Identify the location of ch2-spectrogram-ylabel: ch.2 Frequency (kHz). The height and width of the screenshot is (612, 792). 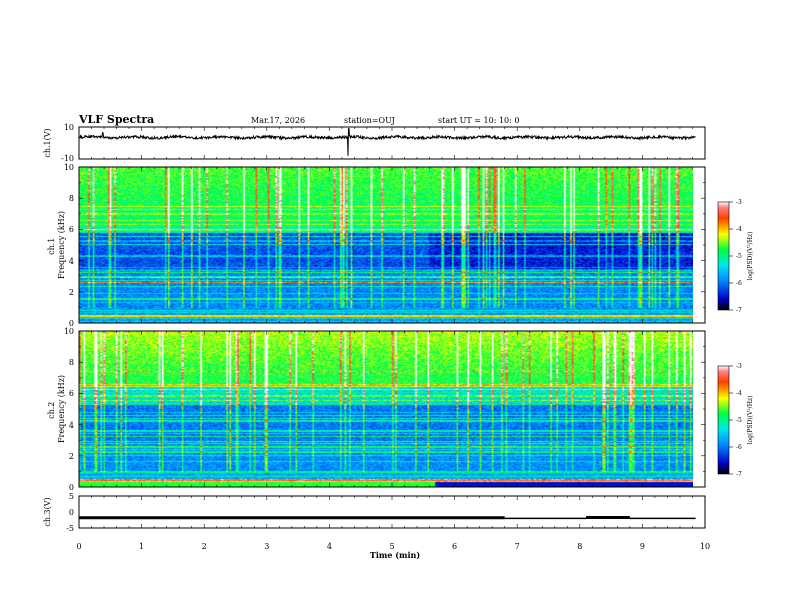
(56, 409).